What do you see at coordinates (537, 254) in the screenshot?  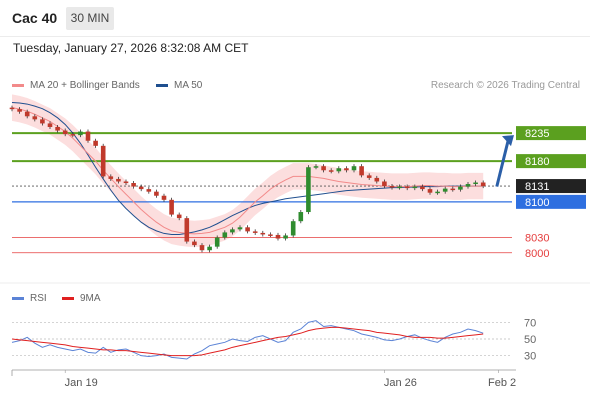 I see `level-label-8000: 8000` at bounding box center [537, 254].